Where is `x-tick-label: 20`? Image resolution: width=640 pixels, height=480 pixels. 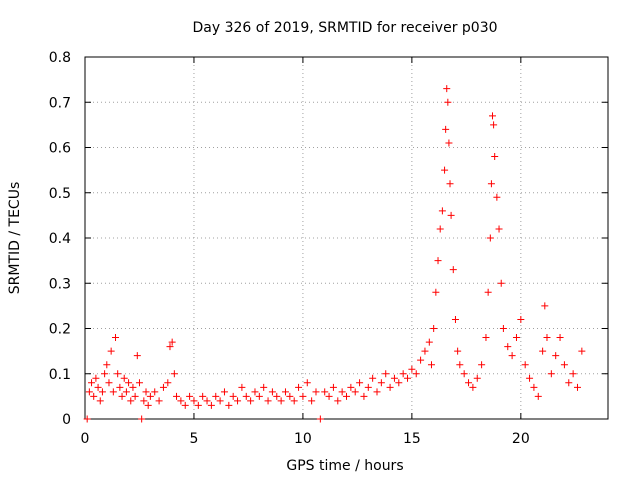
x-tick-label: 20 is located at coordinates (521, 439).